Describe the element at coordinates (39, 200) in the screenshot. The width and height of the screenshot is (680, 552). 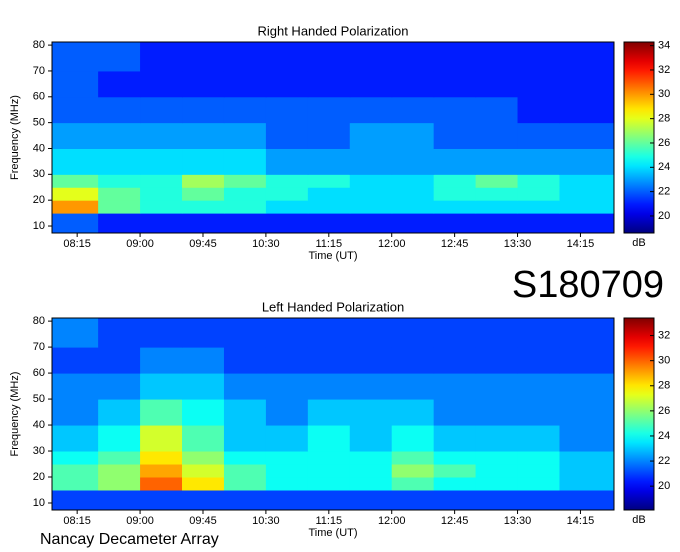
I see `y-tick-label: 20` at that location.